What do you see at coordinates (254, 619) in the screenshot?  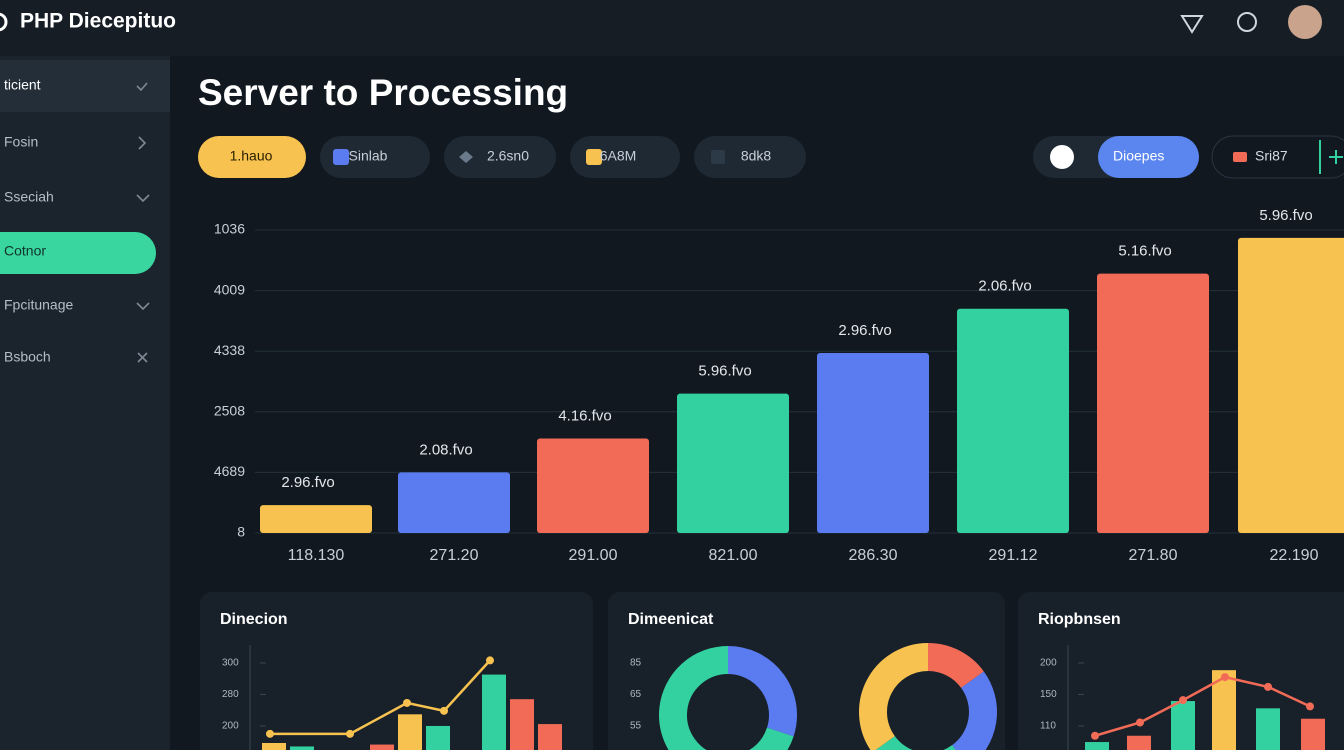 I see `panel-title: Dinecion` at bounding box center [254, 619].